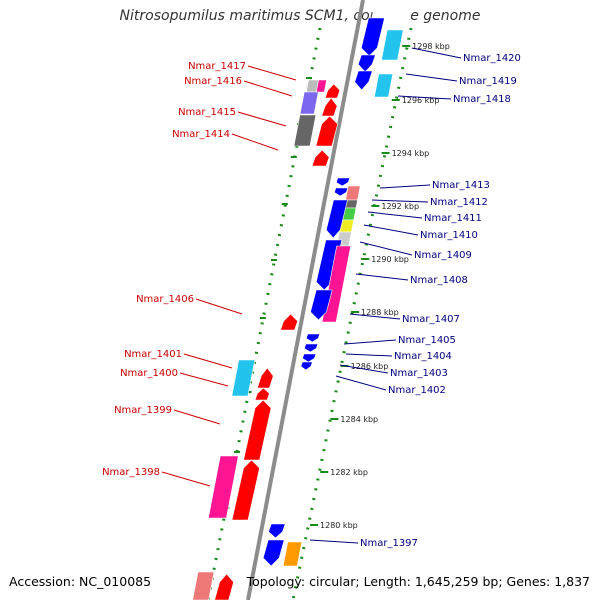 This screenshot has height=600, width=600. Describe the element at coordinates (327, 131) in the screenshot. I see `gene-nmar-1414-shape` at that location.